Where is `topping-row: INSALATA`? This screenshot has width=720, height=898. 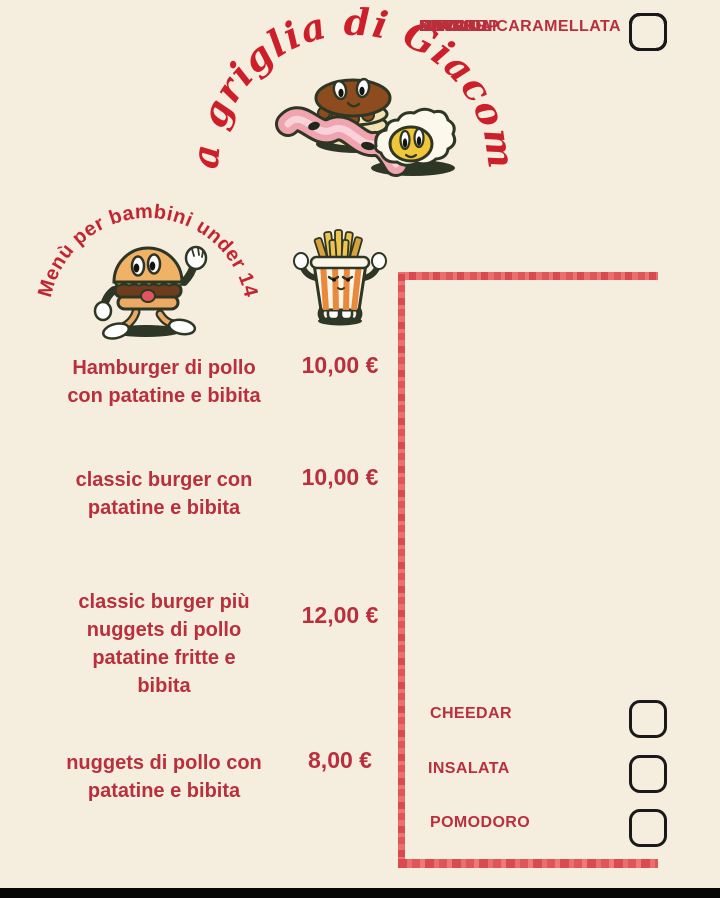
topping-row: INSALATA is located at coordinates (532, 769).